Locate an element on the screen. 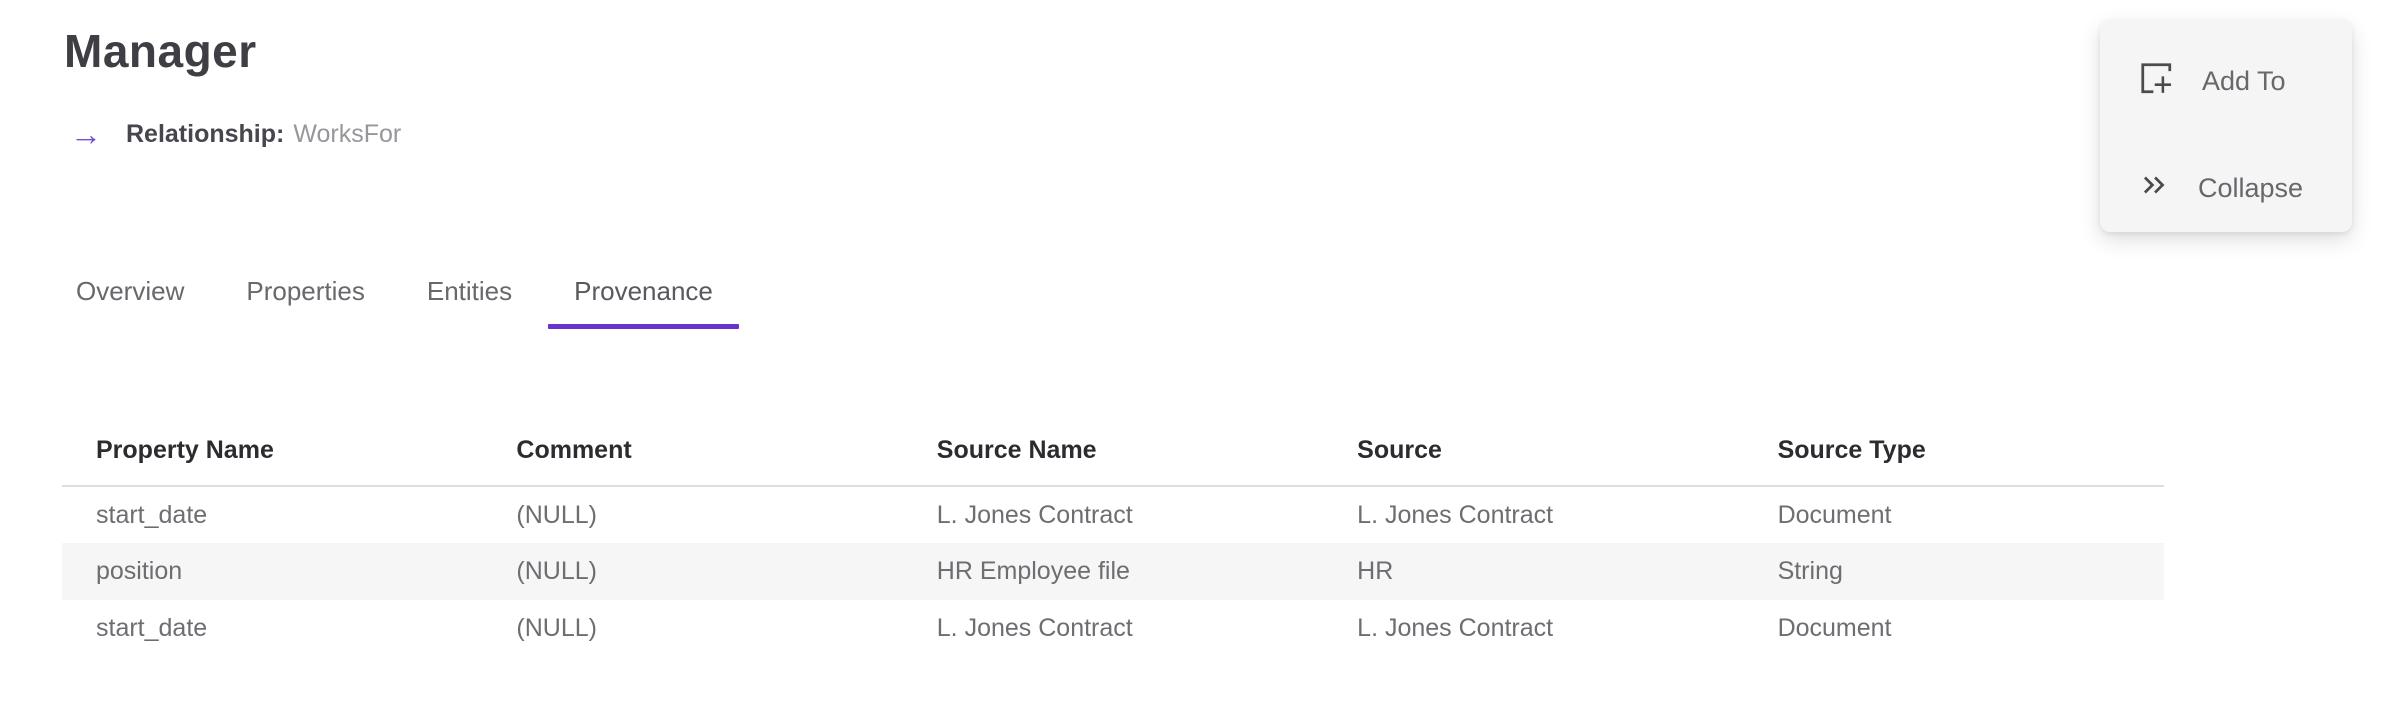 This screenshot has width=2400, height=727. actions-panel: Add To Collapse is located at coordinates (2226, 126).